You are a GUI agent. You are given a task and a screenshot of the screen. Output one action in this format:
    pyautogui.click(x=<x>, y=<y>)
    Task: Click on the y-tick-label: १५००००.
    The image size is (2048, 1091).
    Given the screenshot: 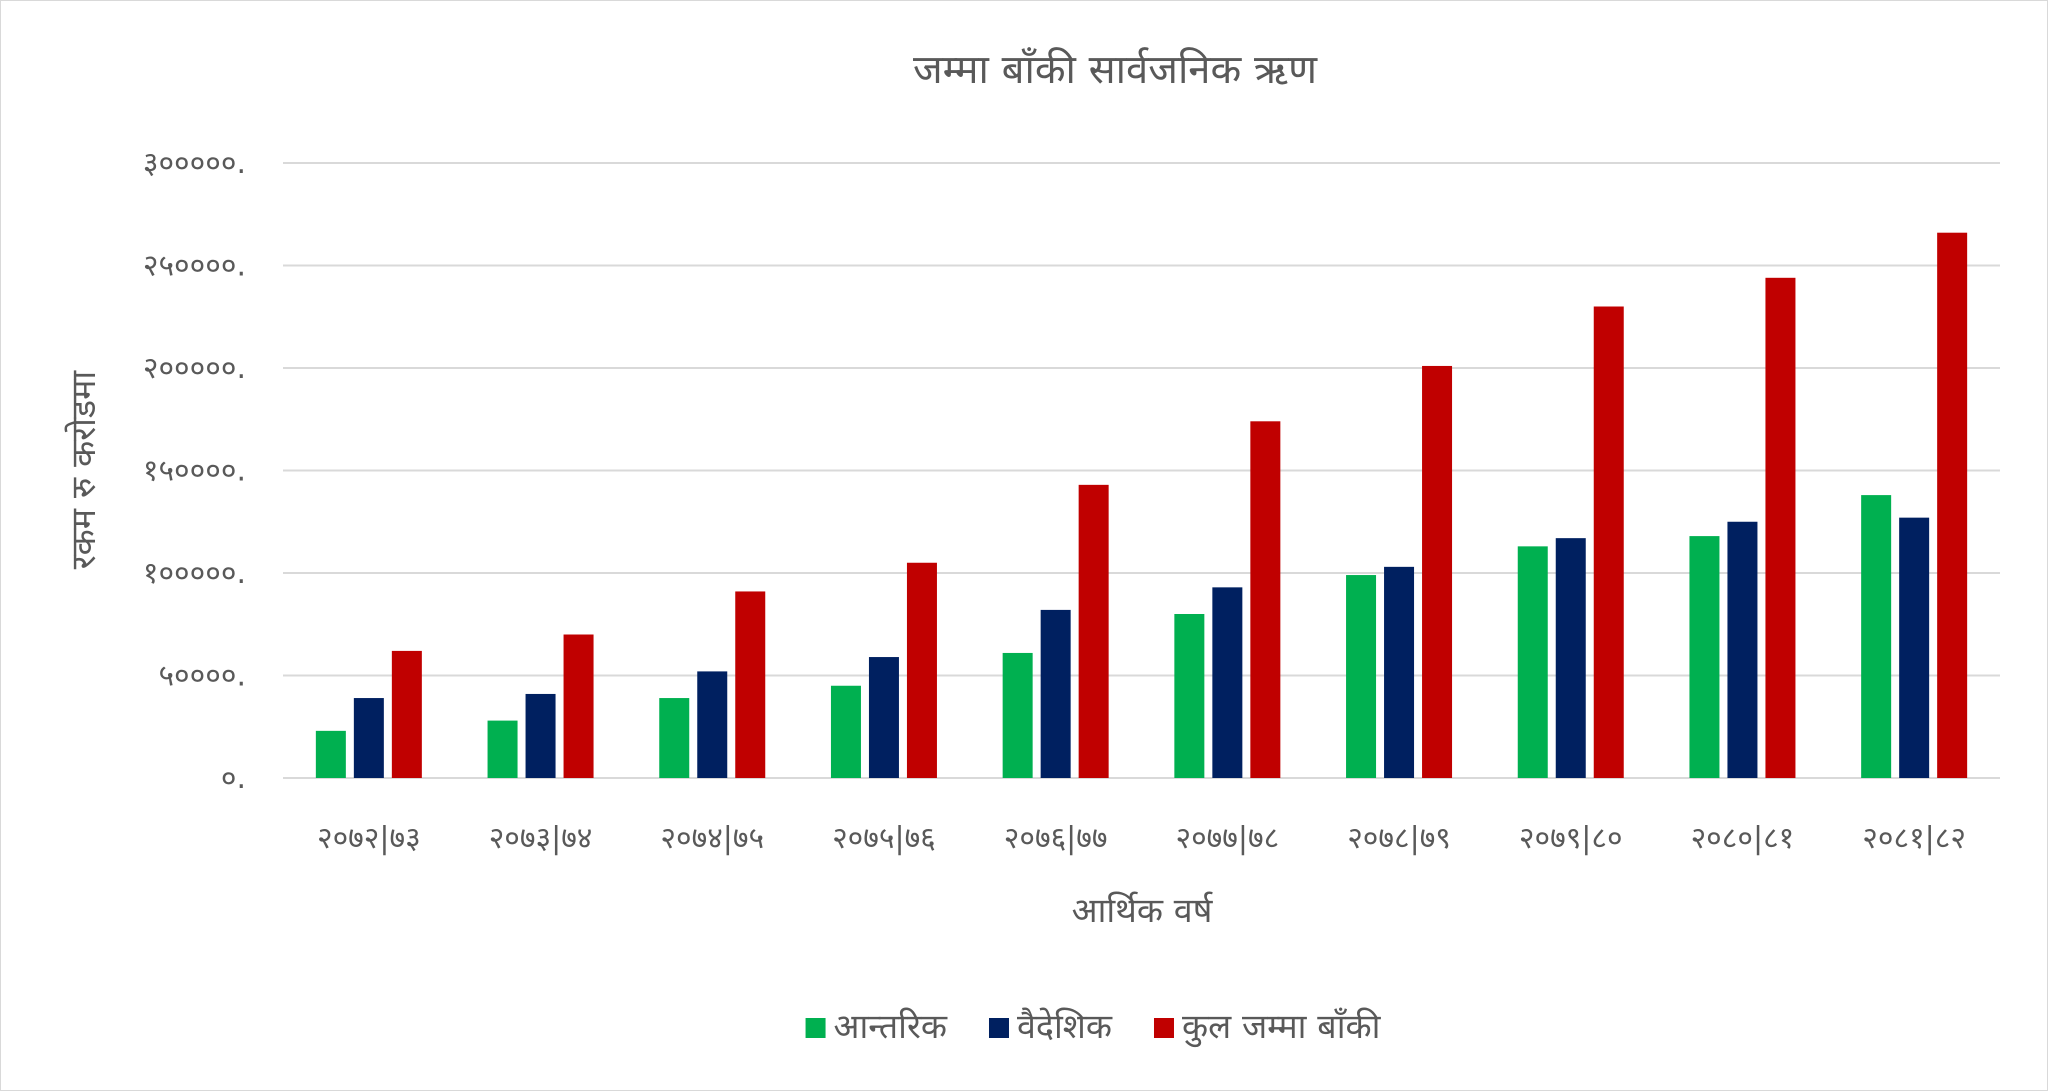 What is the action you would take?
    pyautogui.click(x=194, y=471)
    